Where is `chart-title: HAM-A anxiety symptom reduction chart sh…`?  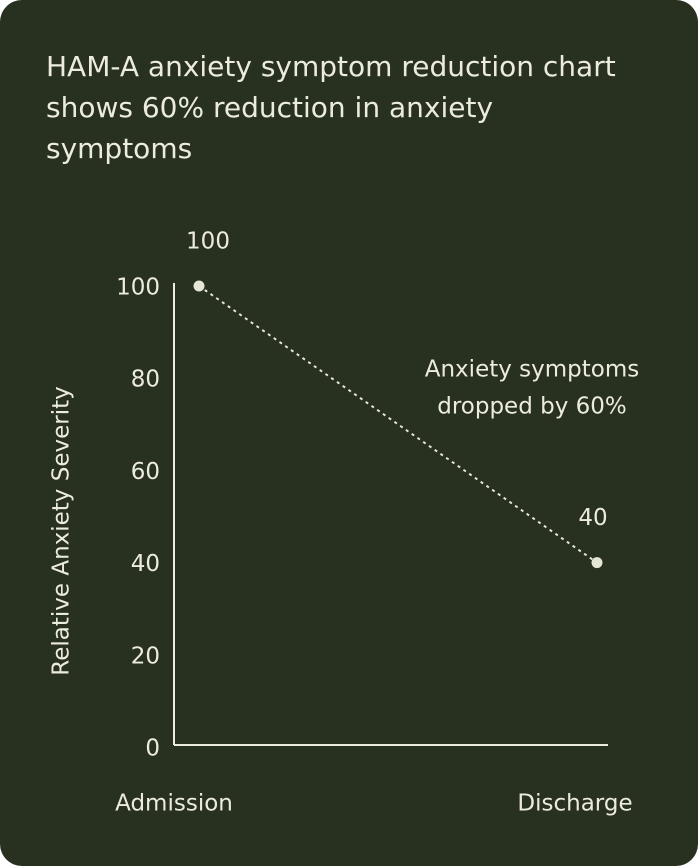
chart-title: HAM-A anxiety symptom reduction chart sh… is located at coordinates (331, 107).